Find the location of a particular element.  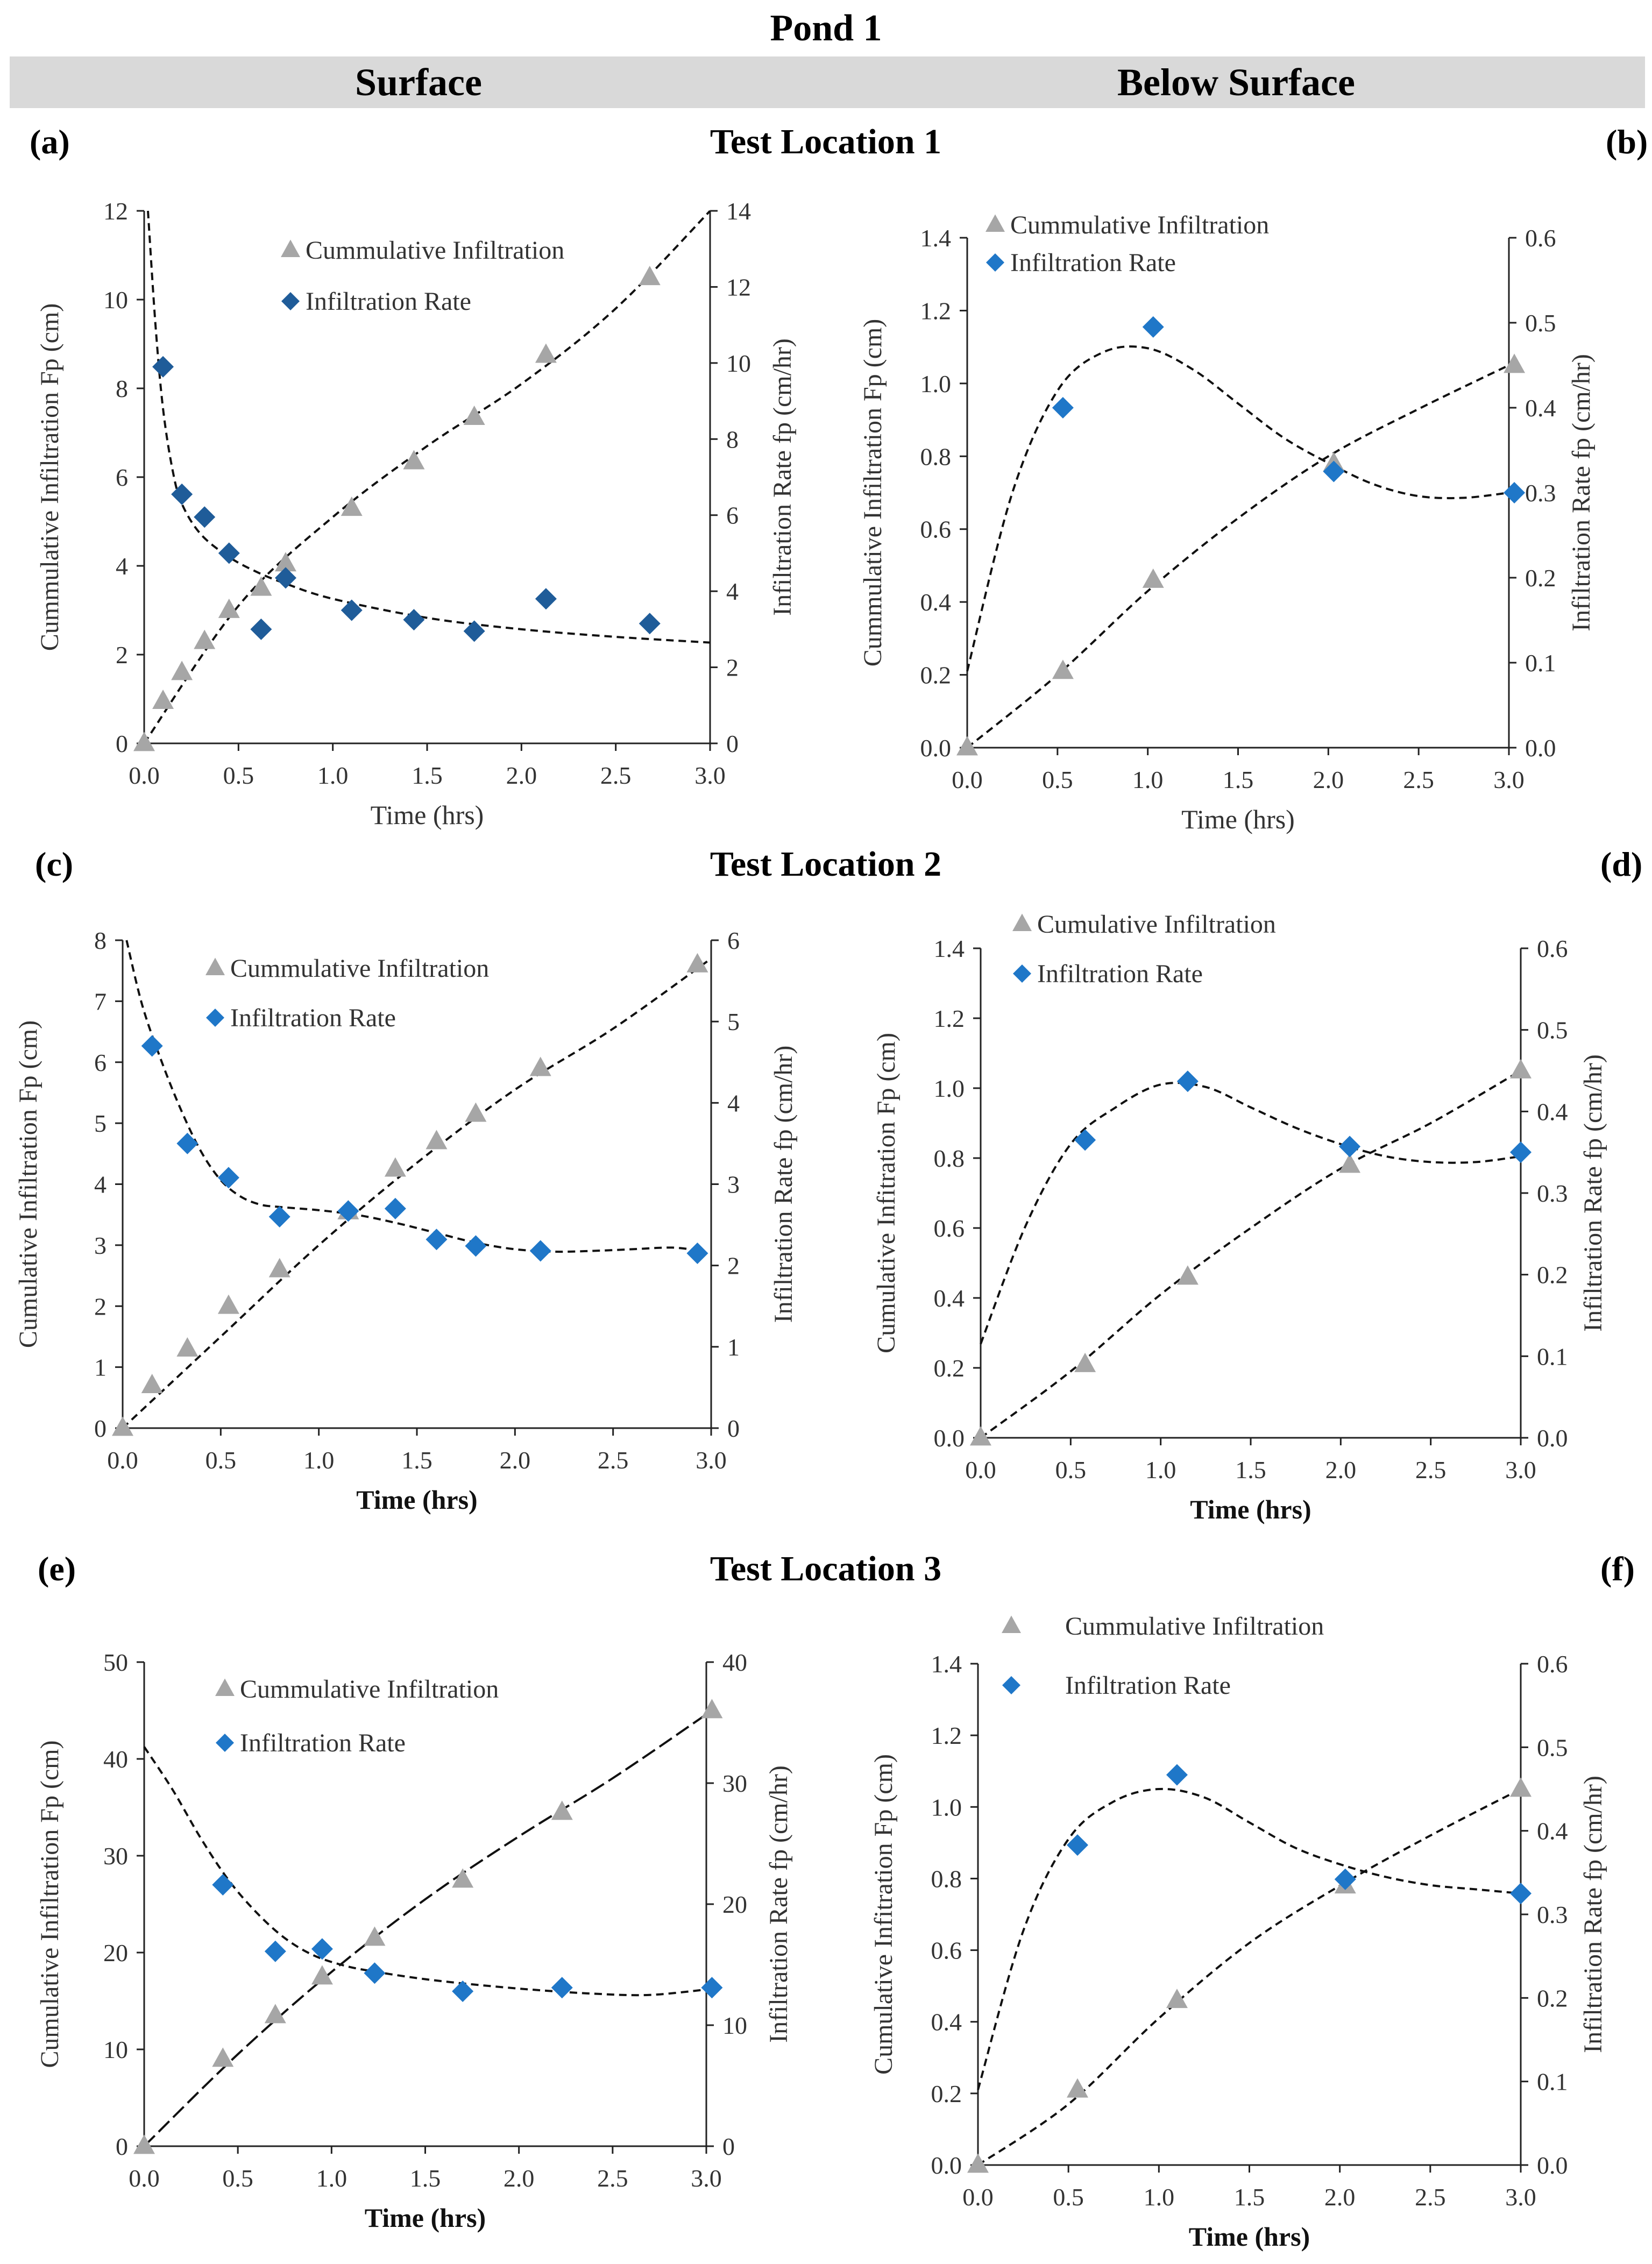

right-y-tick-label: 12 is located at coordinates (738, 287).